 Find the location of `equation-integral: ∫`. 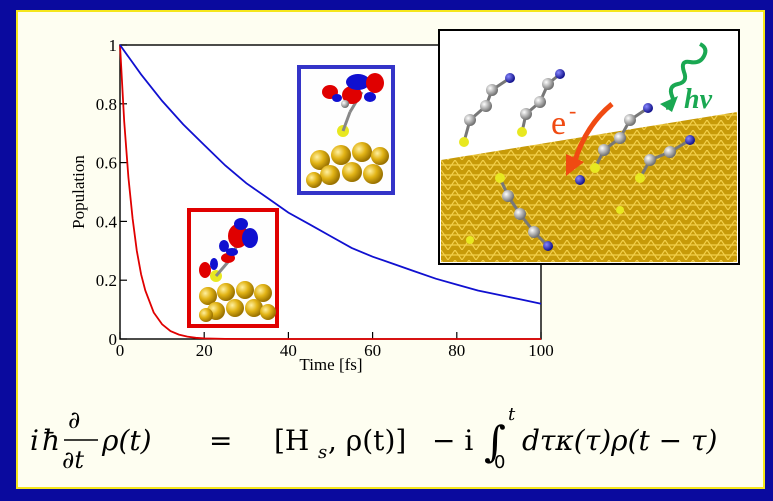

equation-integral: ∫ is located at coordinates (495, 441).